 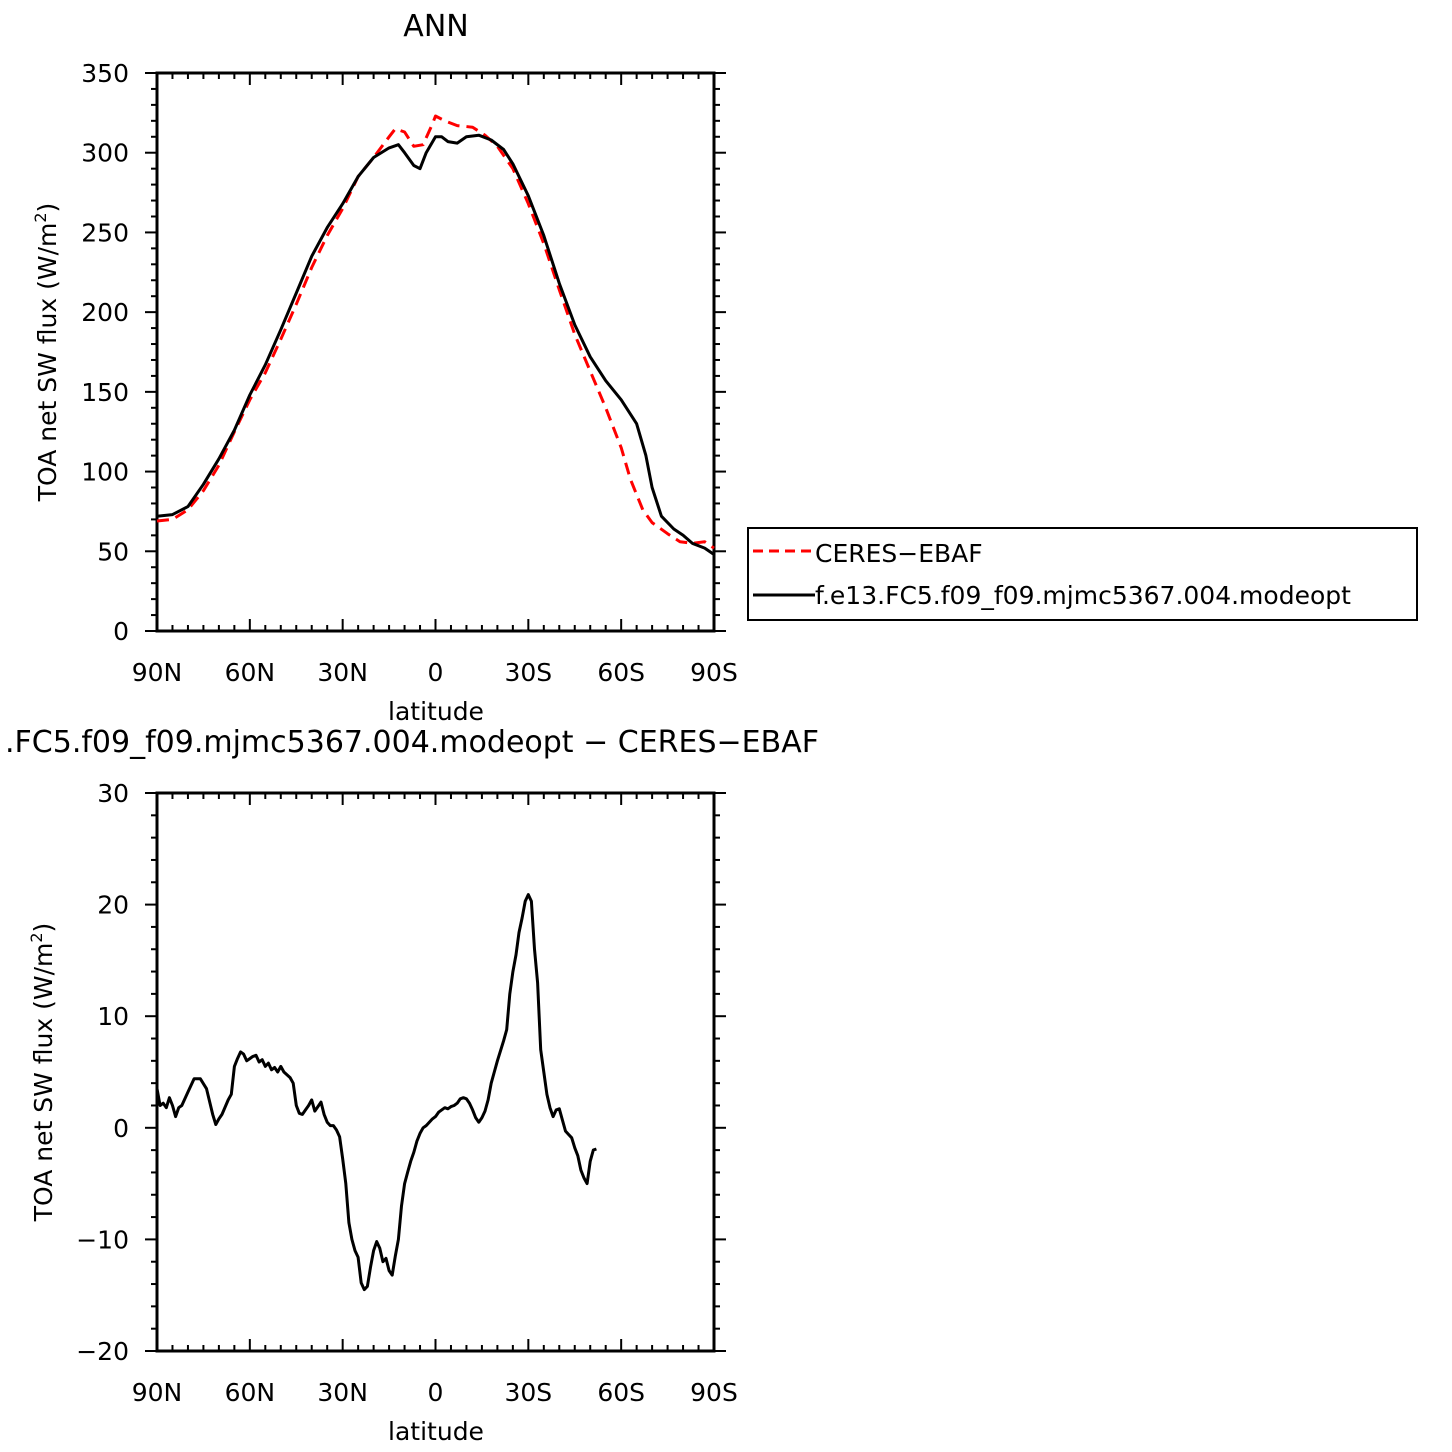 What do you see at coordinates (47, 208) in the screenshot?
I see `chart1-y-axis-label-close: )` at bounding box center [47, 208].